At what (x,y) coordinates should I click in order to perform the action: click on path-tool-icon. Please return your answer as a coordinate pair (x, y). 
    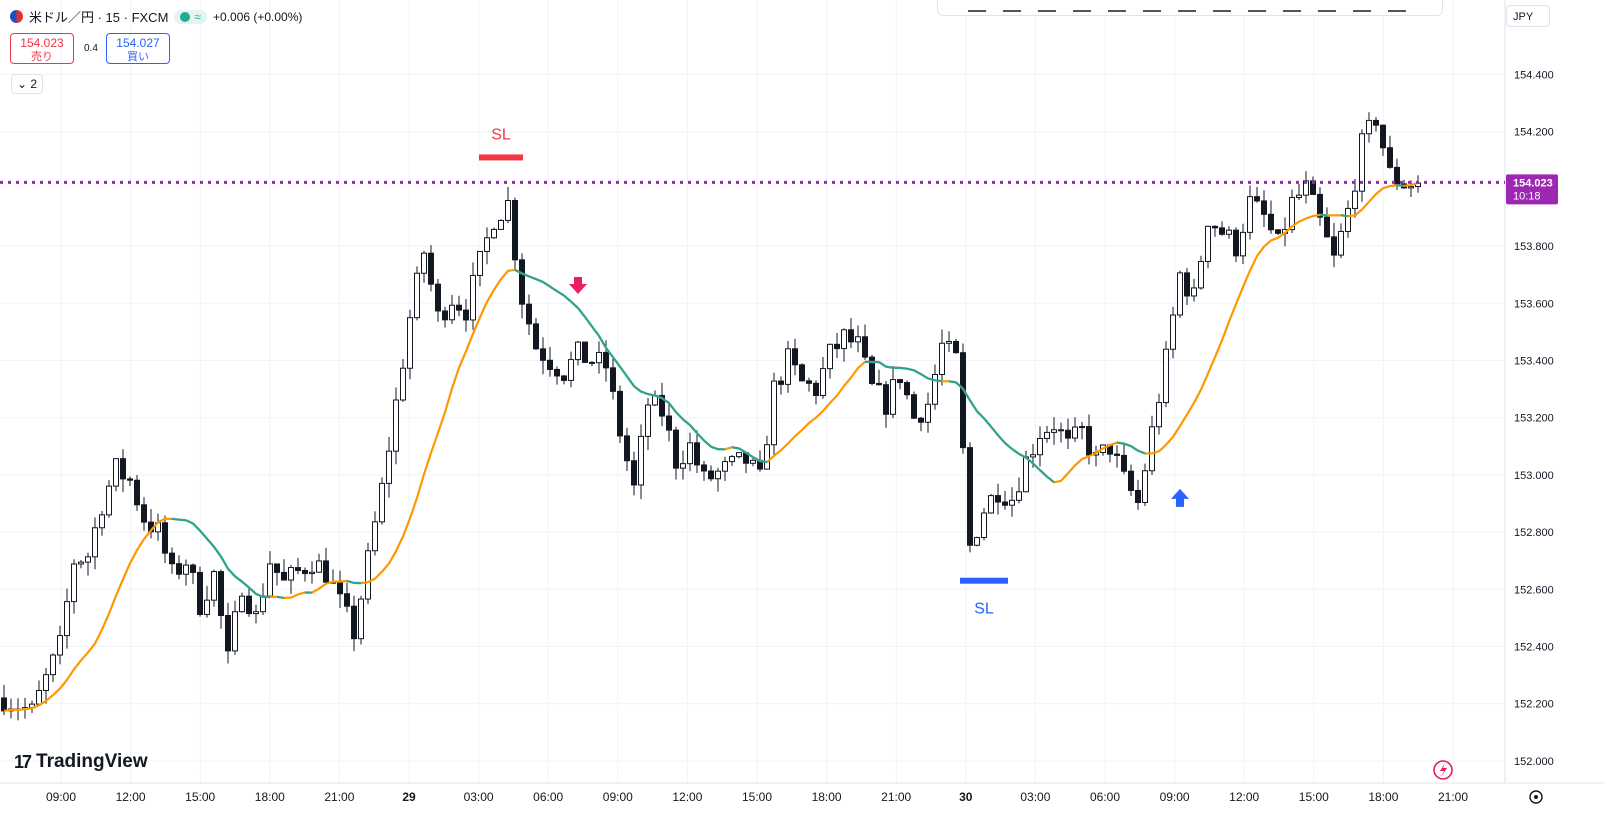
    Looking at the image, I should click on (1152, 6).